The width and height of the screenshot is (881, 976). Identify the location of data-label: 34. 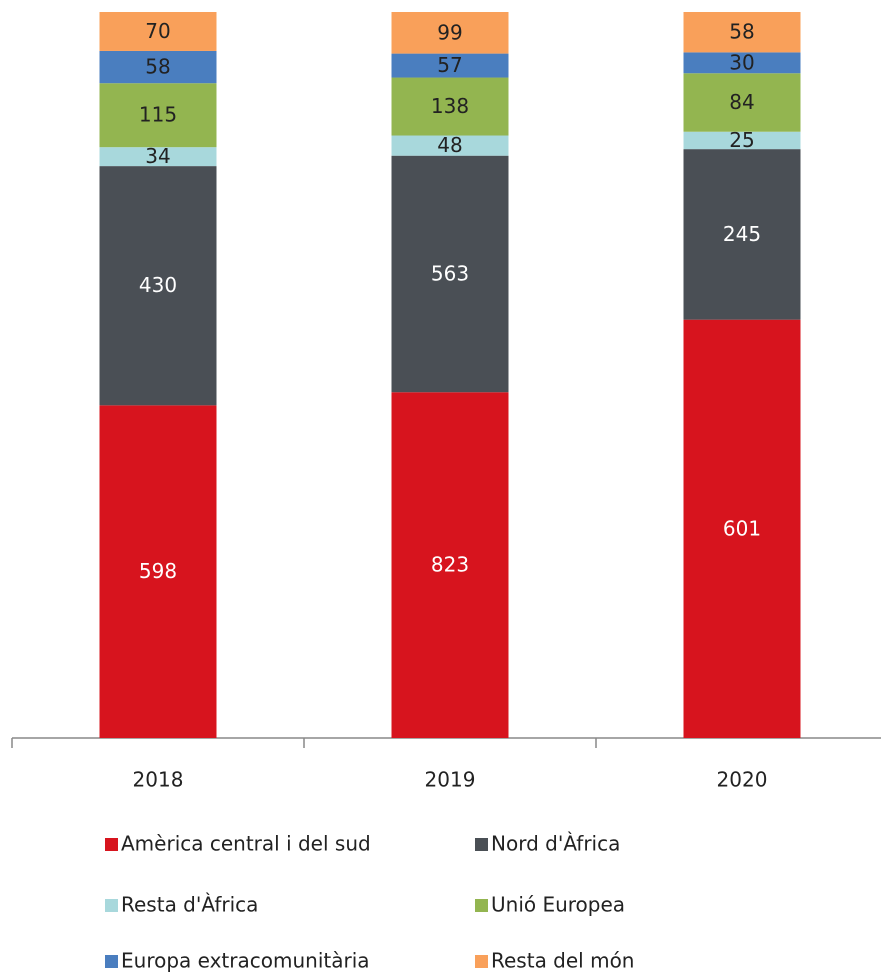
(157, 156).